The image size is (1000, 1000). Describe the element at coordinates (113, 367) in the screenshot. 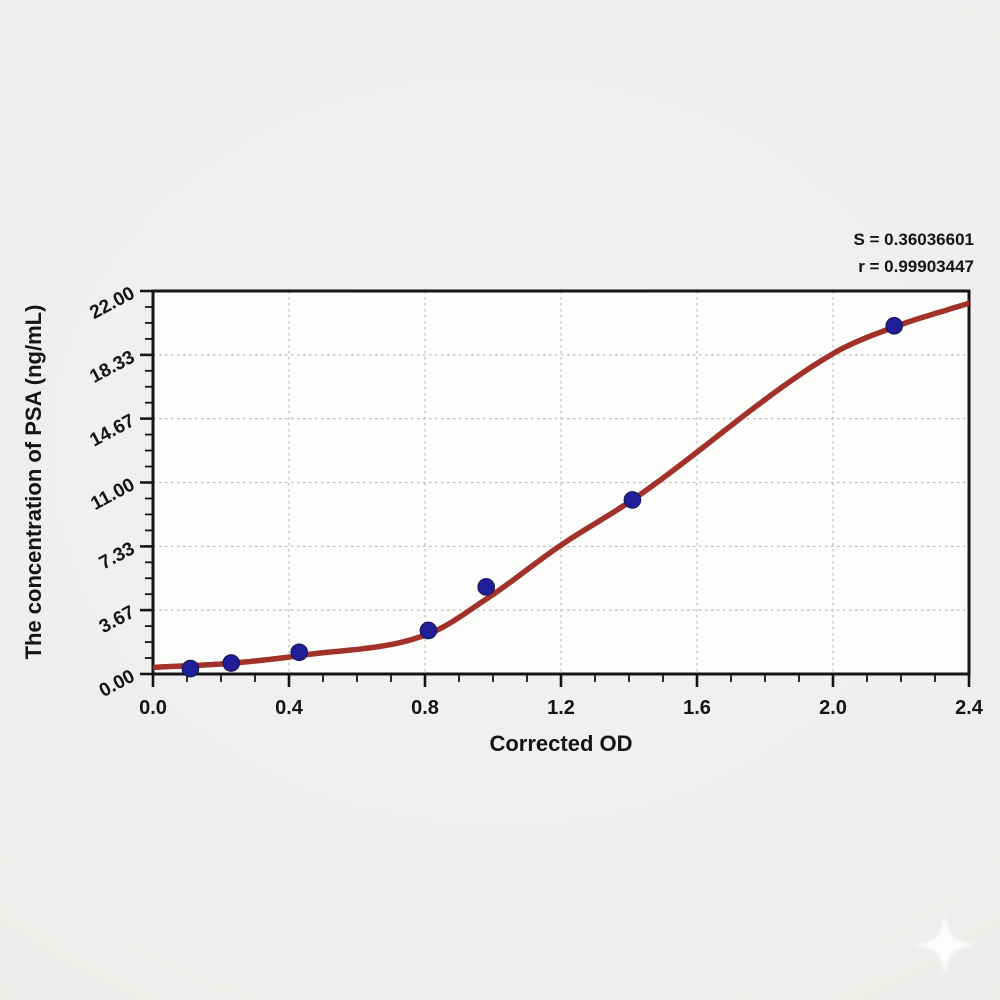

I see `y-tick-label: 18.33` at that location.